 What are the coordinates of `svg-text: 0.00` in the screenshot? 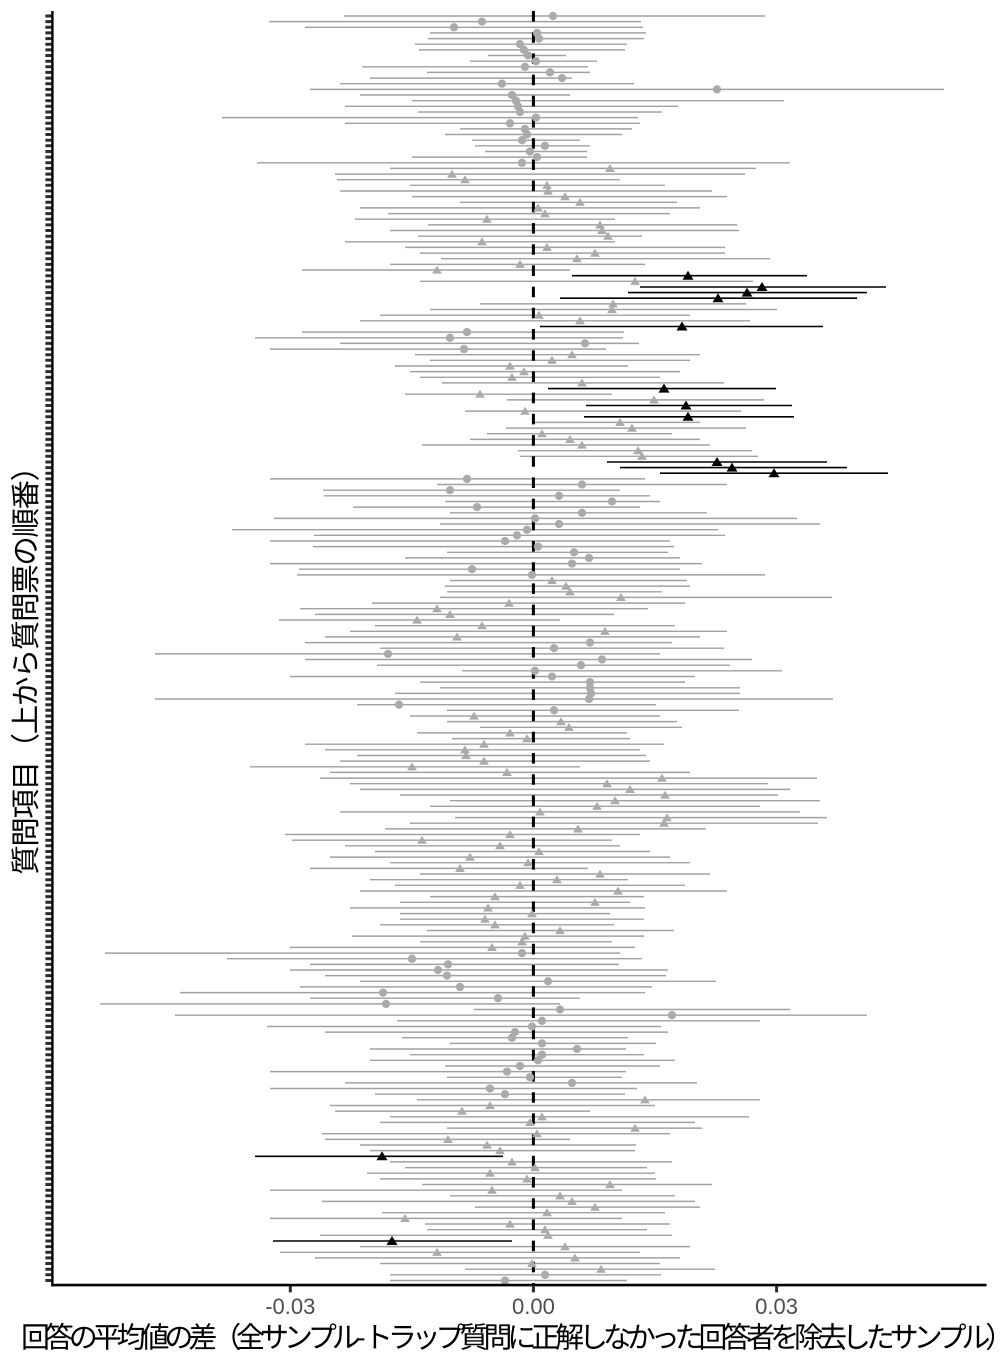 It's located at (533, 1306).